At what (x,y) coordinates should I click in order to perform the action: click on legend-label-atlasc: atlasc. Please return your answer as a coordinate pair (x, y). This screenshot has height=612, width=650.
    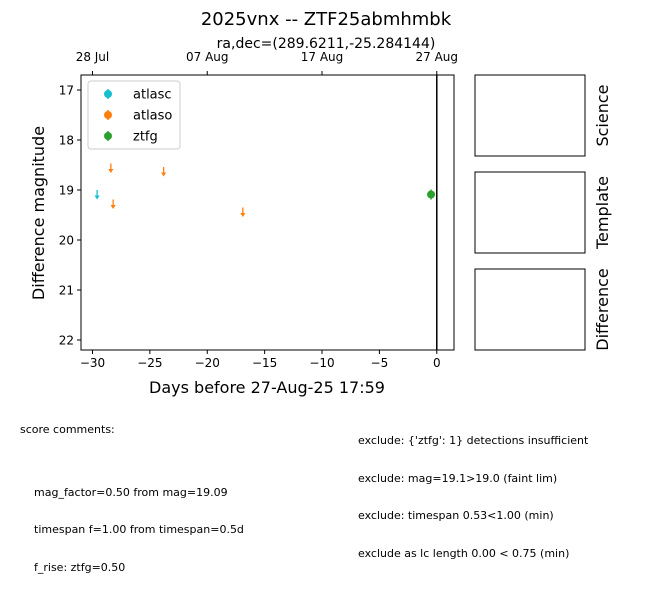
    Looking at the image, I should click on (152, 95).